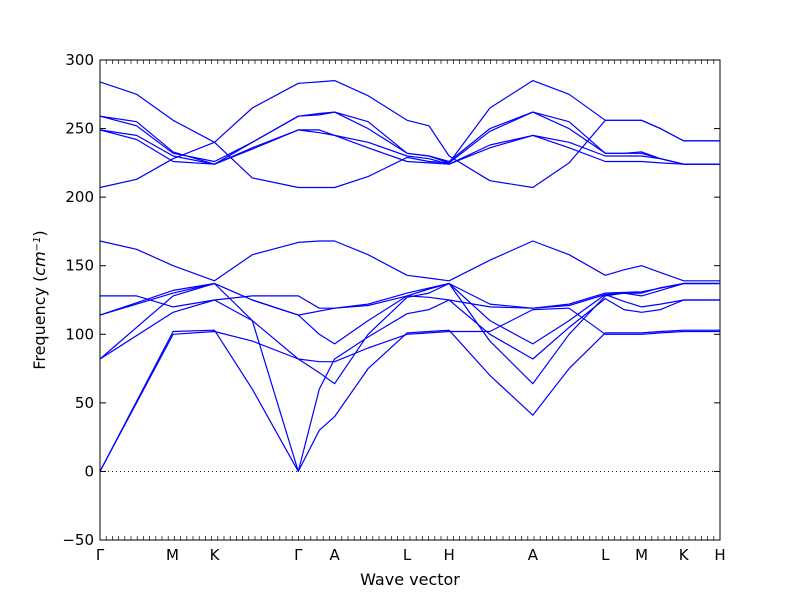  I want to click on y-tick-label: 0, so click(89, 471).